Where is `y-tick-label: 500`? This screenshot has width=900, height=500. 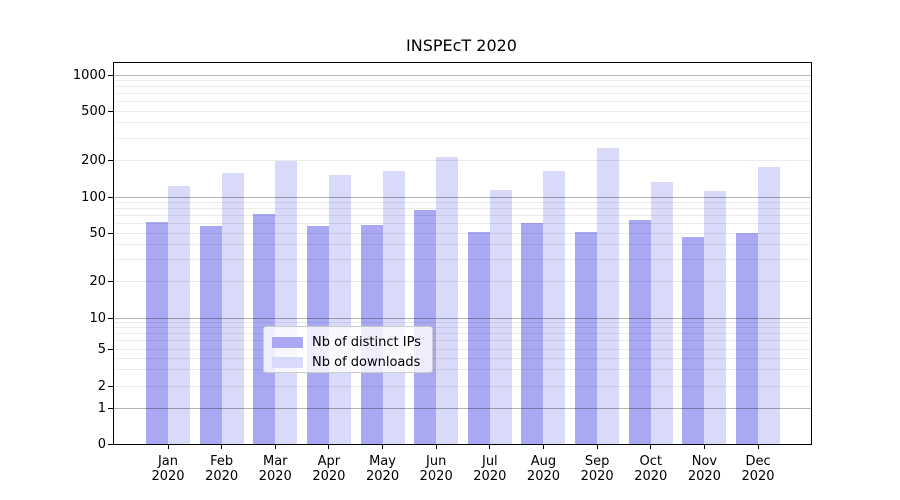 y-tick-label: 500 is located at coordinates (93, 111).